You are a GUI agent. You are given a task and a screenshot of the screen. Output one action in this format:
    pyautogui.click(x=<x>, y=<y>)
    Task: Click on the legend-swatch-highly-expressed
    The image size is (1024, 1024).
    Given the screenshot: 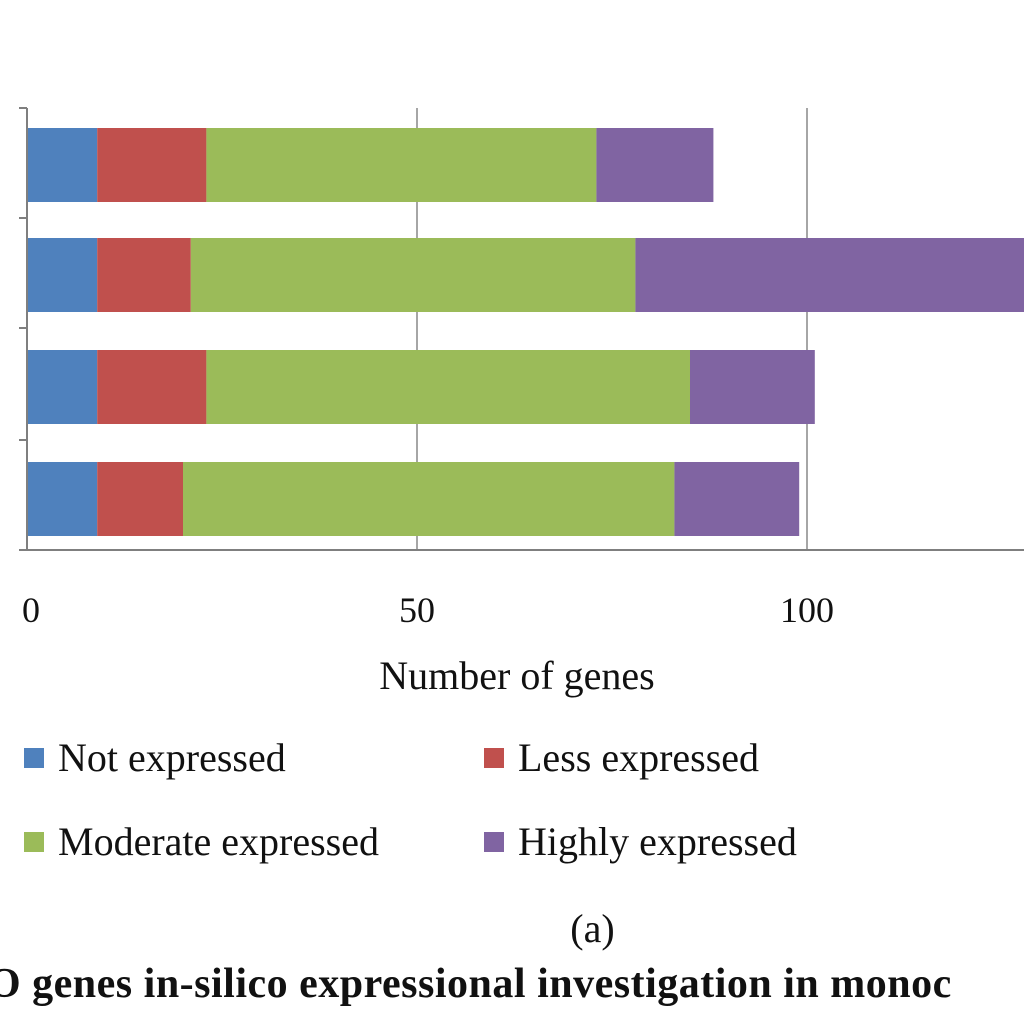 What is the action you would take?
    pyautogui.click(x=494, y=841)
    